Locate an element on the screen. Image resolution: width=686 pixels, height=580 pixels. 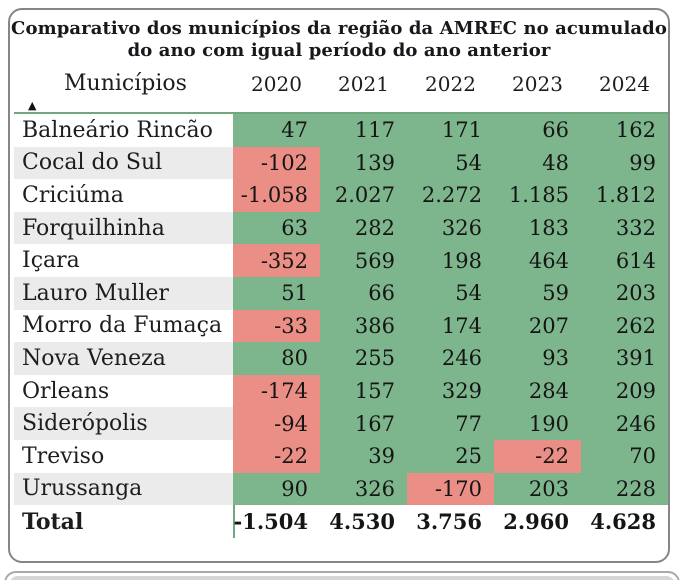
municipality-cell: Siderópolis is located at coordinates (123, 423).